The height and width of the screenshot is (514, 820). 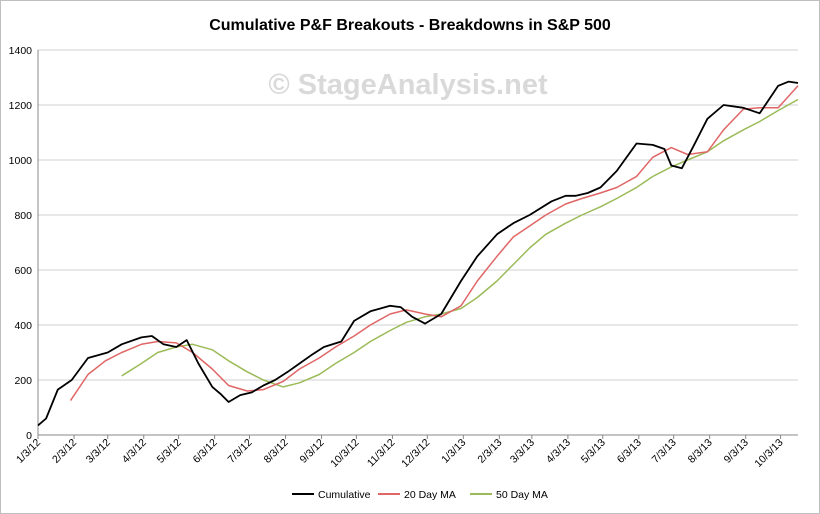 What do you see at coordinates (344, 495) in the screenshot?
I see `legend-label: Cumulative` at bounding box center [344, 495].